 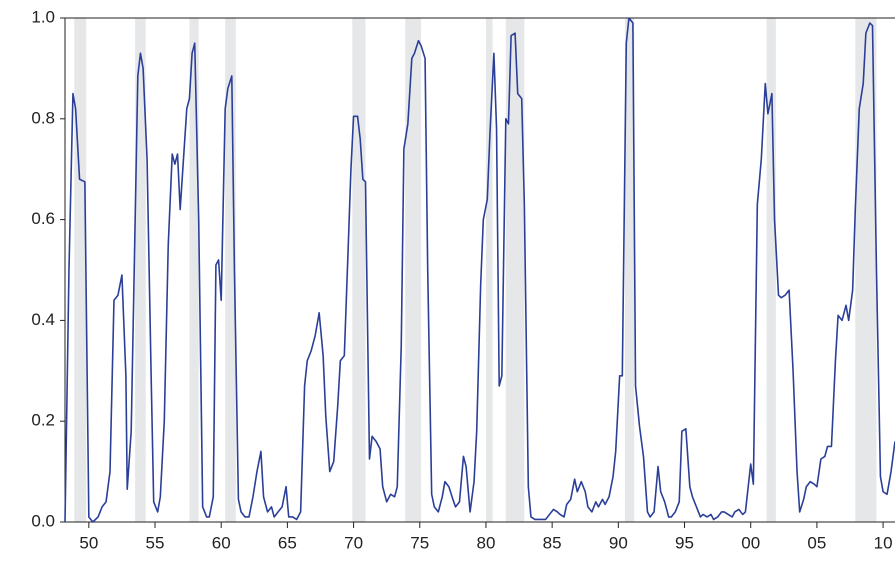 I want to click on x-tick-label: 95, so click(x=684, y=542).